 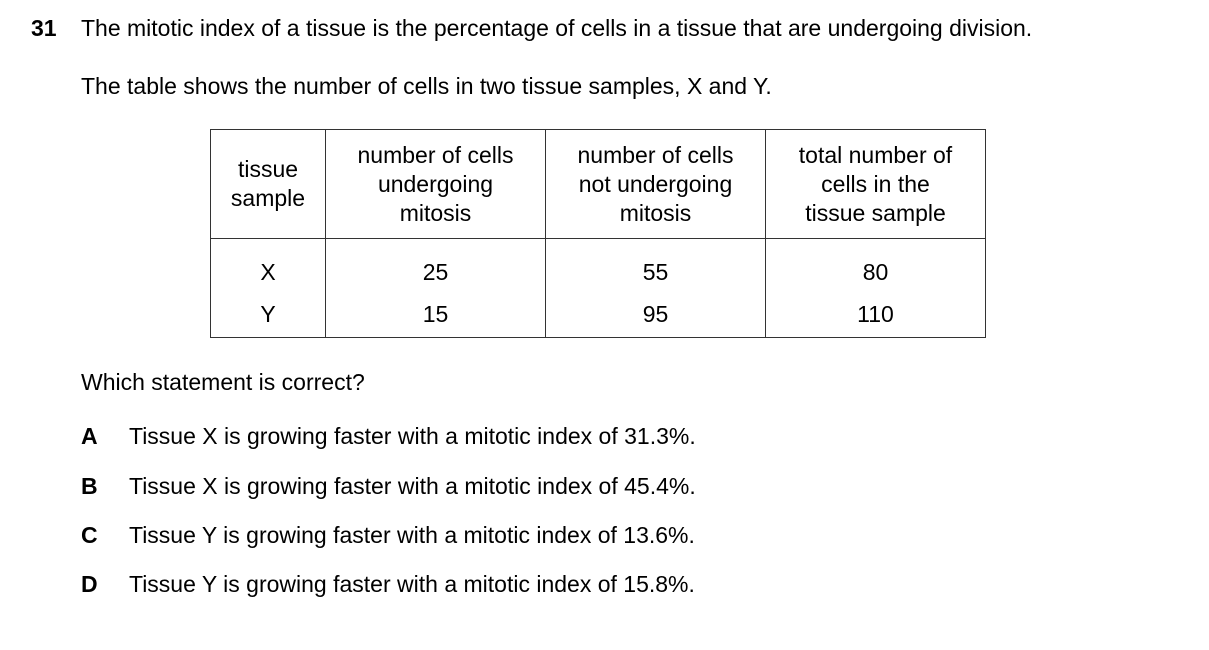 What do you see at coordinates (268, 319) in the screenshot?
I see `table-cell-sample: Y` at bounding box center [268, 319].